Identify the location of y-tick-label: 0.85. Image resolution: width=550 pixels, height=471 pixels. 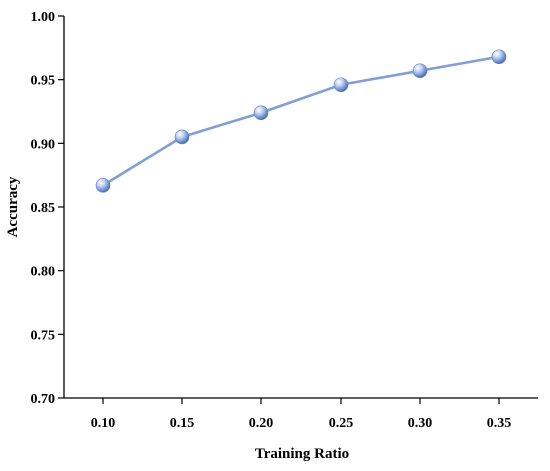
(43, 208).